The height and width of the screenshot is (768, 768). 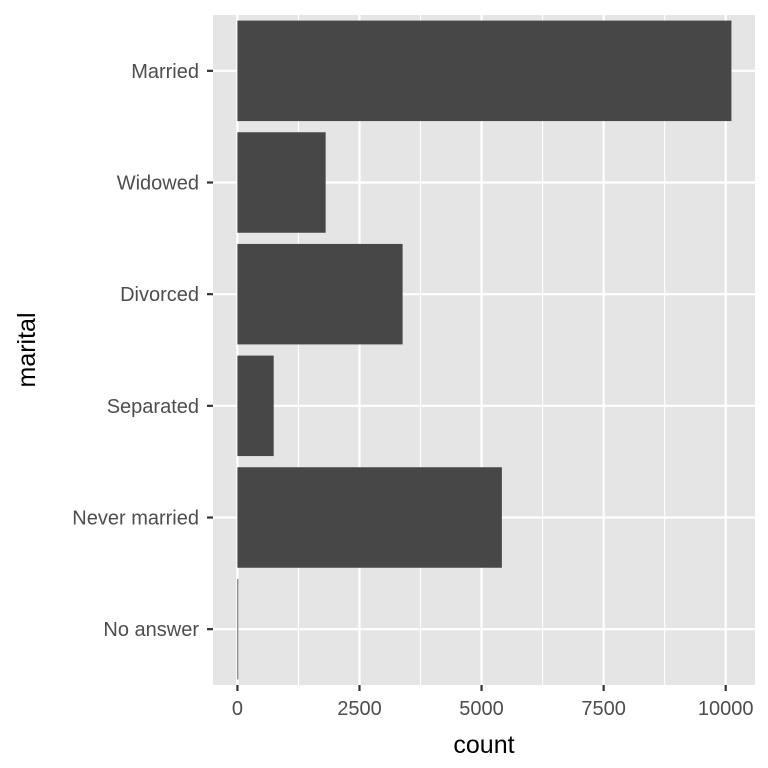 What do you see at coordinates (726, 709) in the screenshot?
I see `x-tick-label: 10000` at bounding box center [726, 709].